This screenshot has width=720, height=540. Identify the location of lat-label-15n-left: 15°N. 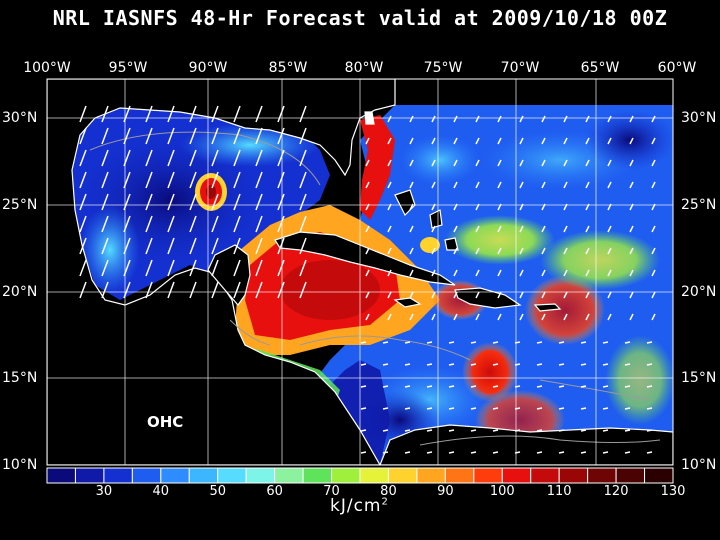
(20, 378).